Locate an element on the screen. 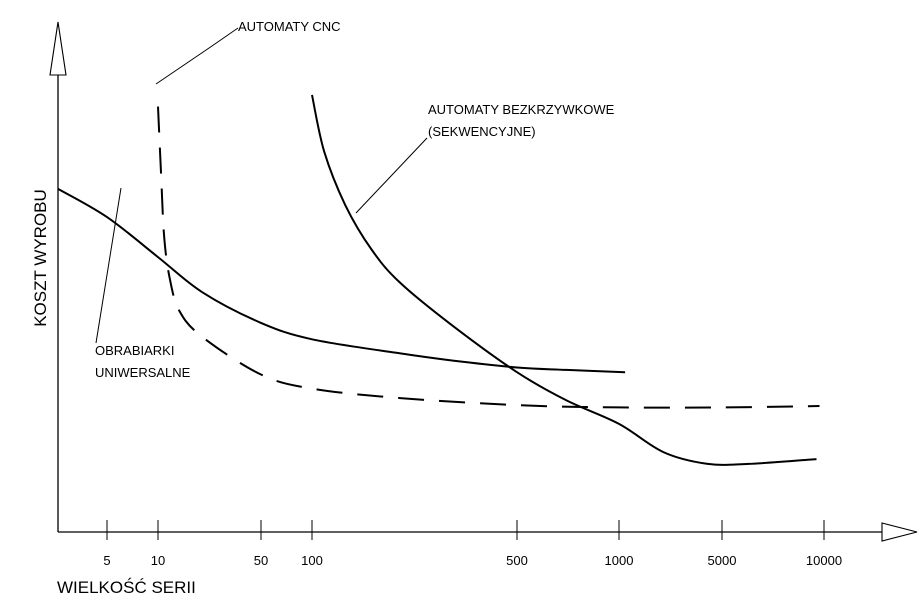 The height and width of the screenshot is (599, 919). annotation-obrabiarki-line1: OBRABIARKI is located at coordinates (134, 350).